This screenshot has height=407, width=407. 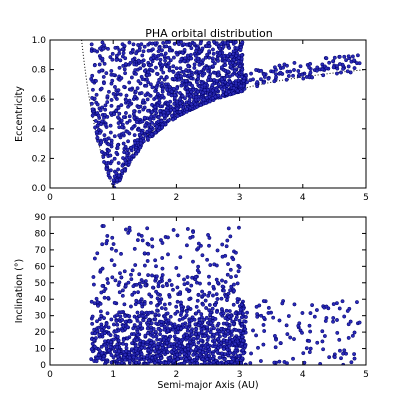 I want to click on eccentricity-ytick-label: 0.8, so click(x=39, y=71).